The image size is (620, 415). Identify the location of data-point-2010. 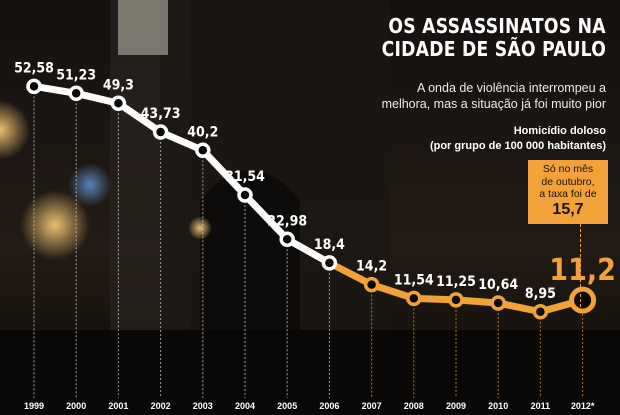
(498, 303).